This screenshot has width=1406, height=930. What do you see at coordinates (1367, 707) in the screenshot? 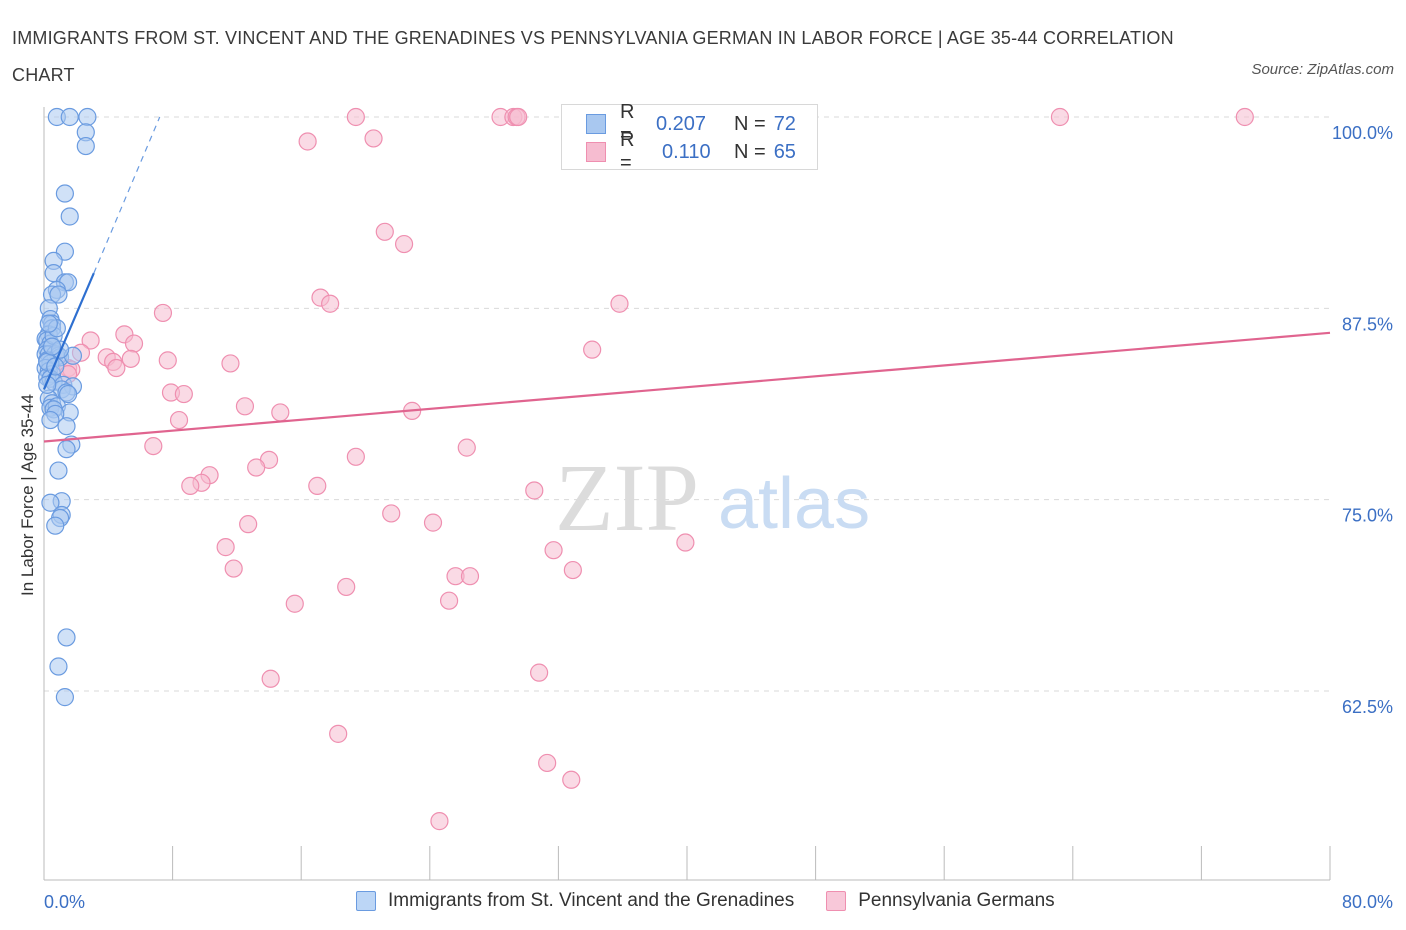
I see `y-tick-label: 62.5%` at bounding box center [1367, 707].